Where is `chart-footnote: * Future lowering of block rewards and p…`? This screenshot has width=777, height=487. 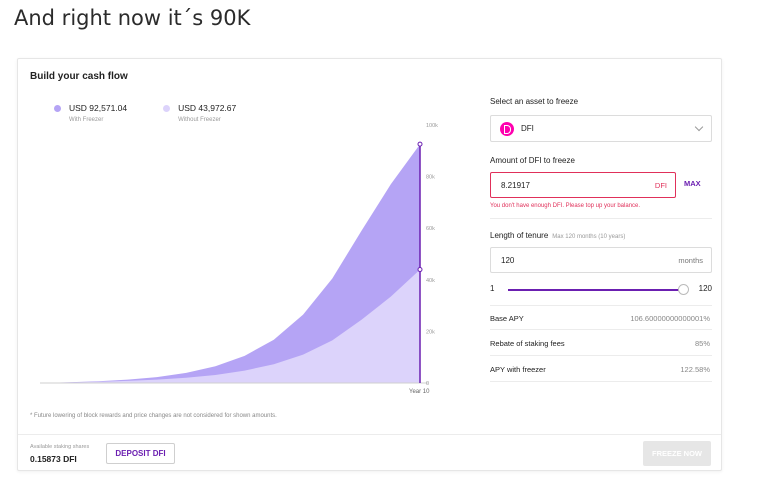 chart-footnote: * Future lowering of block rewards and p… is located at coordinates (153, 416).